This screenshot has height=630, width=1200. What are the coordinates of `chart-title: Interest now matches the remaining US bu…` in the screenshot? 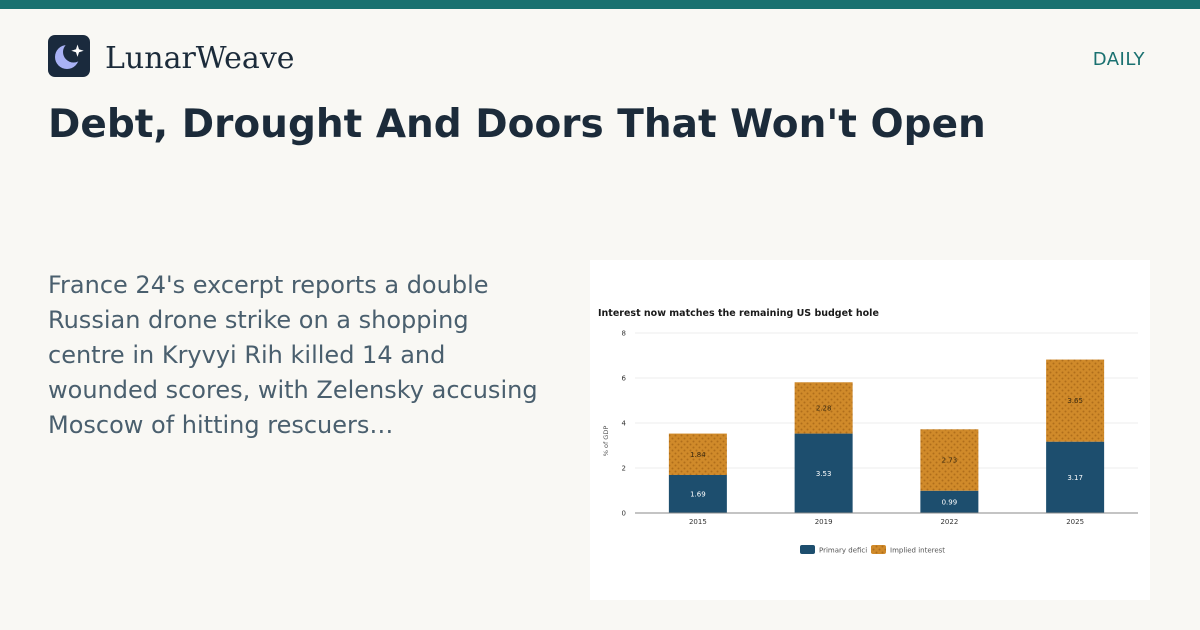 It's located at (738, 313).